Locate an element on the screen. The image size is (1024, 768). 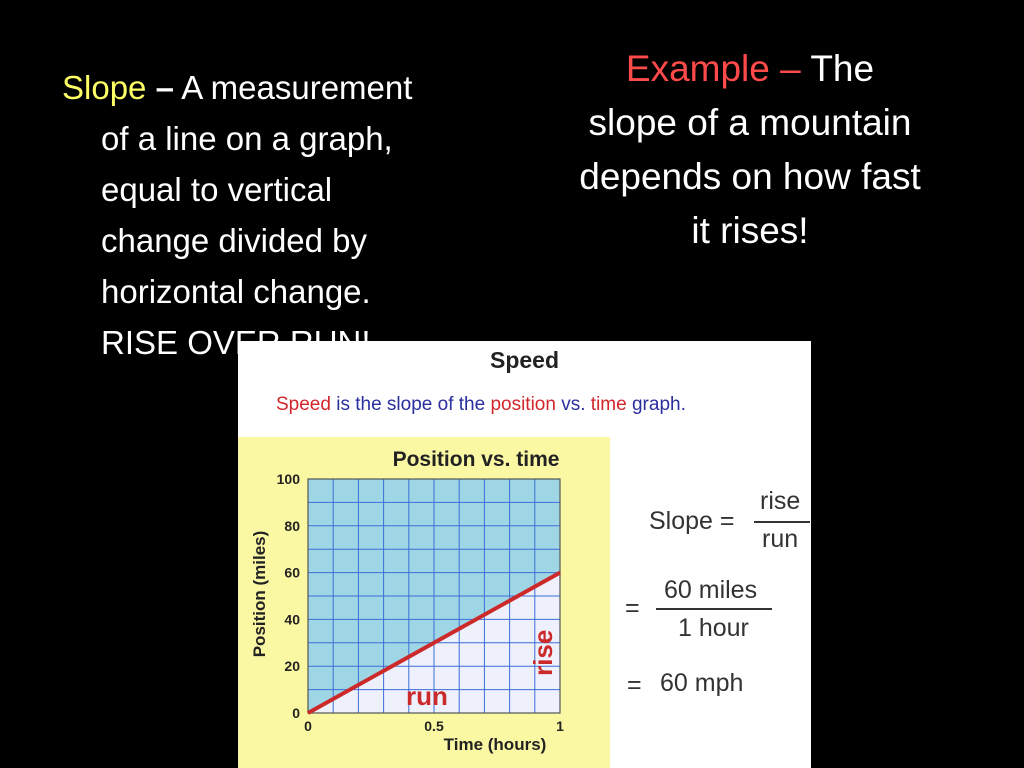
definition-line: A measurement is located at coordinates (297, 87).